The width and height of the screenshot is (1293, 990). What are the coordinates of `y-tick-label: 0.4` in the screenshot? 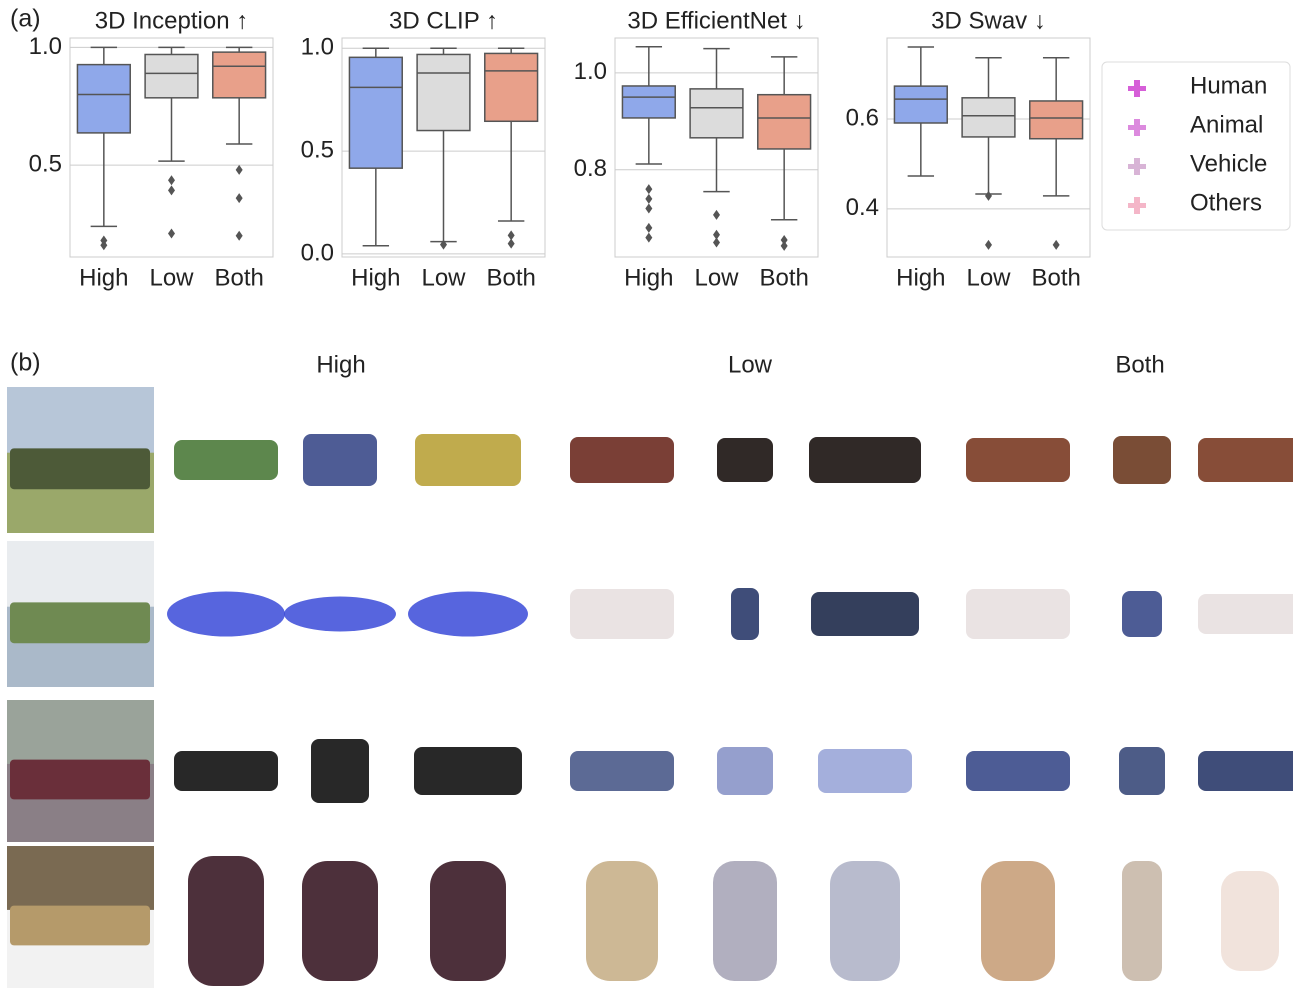 It's located at (862, 207).